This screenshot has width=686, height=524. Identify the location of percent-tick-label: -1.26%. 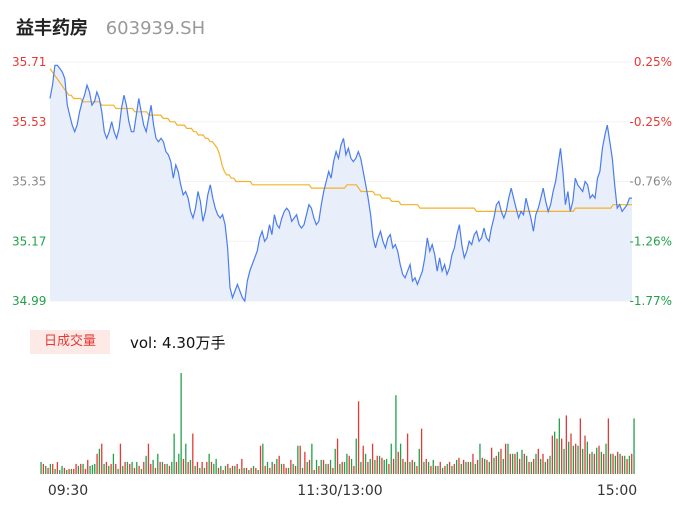
(651, 241).